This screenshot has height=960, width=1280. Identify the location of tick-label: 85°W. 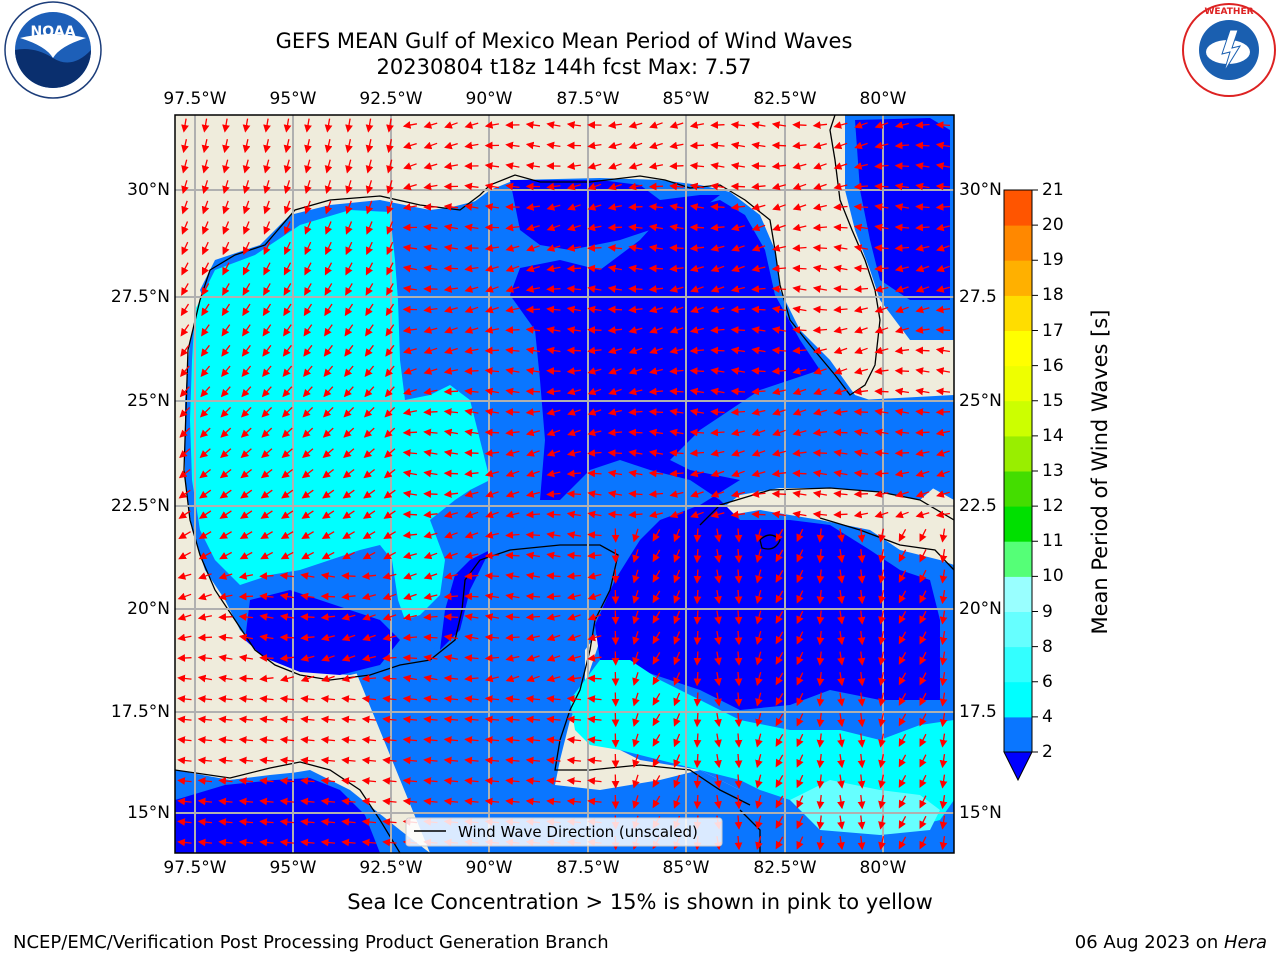
(686, 868).